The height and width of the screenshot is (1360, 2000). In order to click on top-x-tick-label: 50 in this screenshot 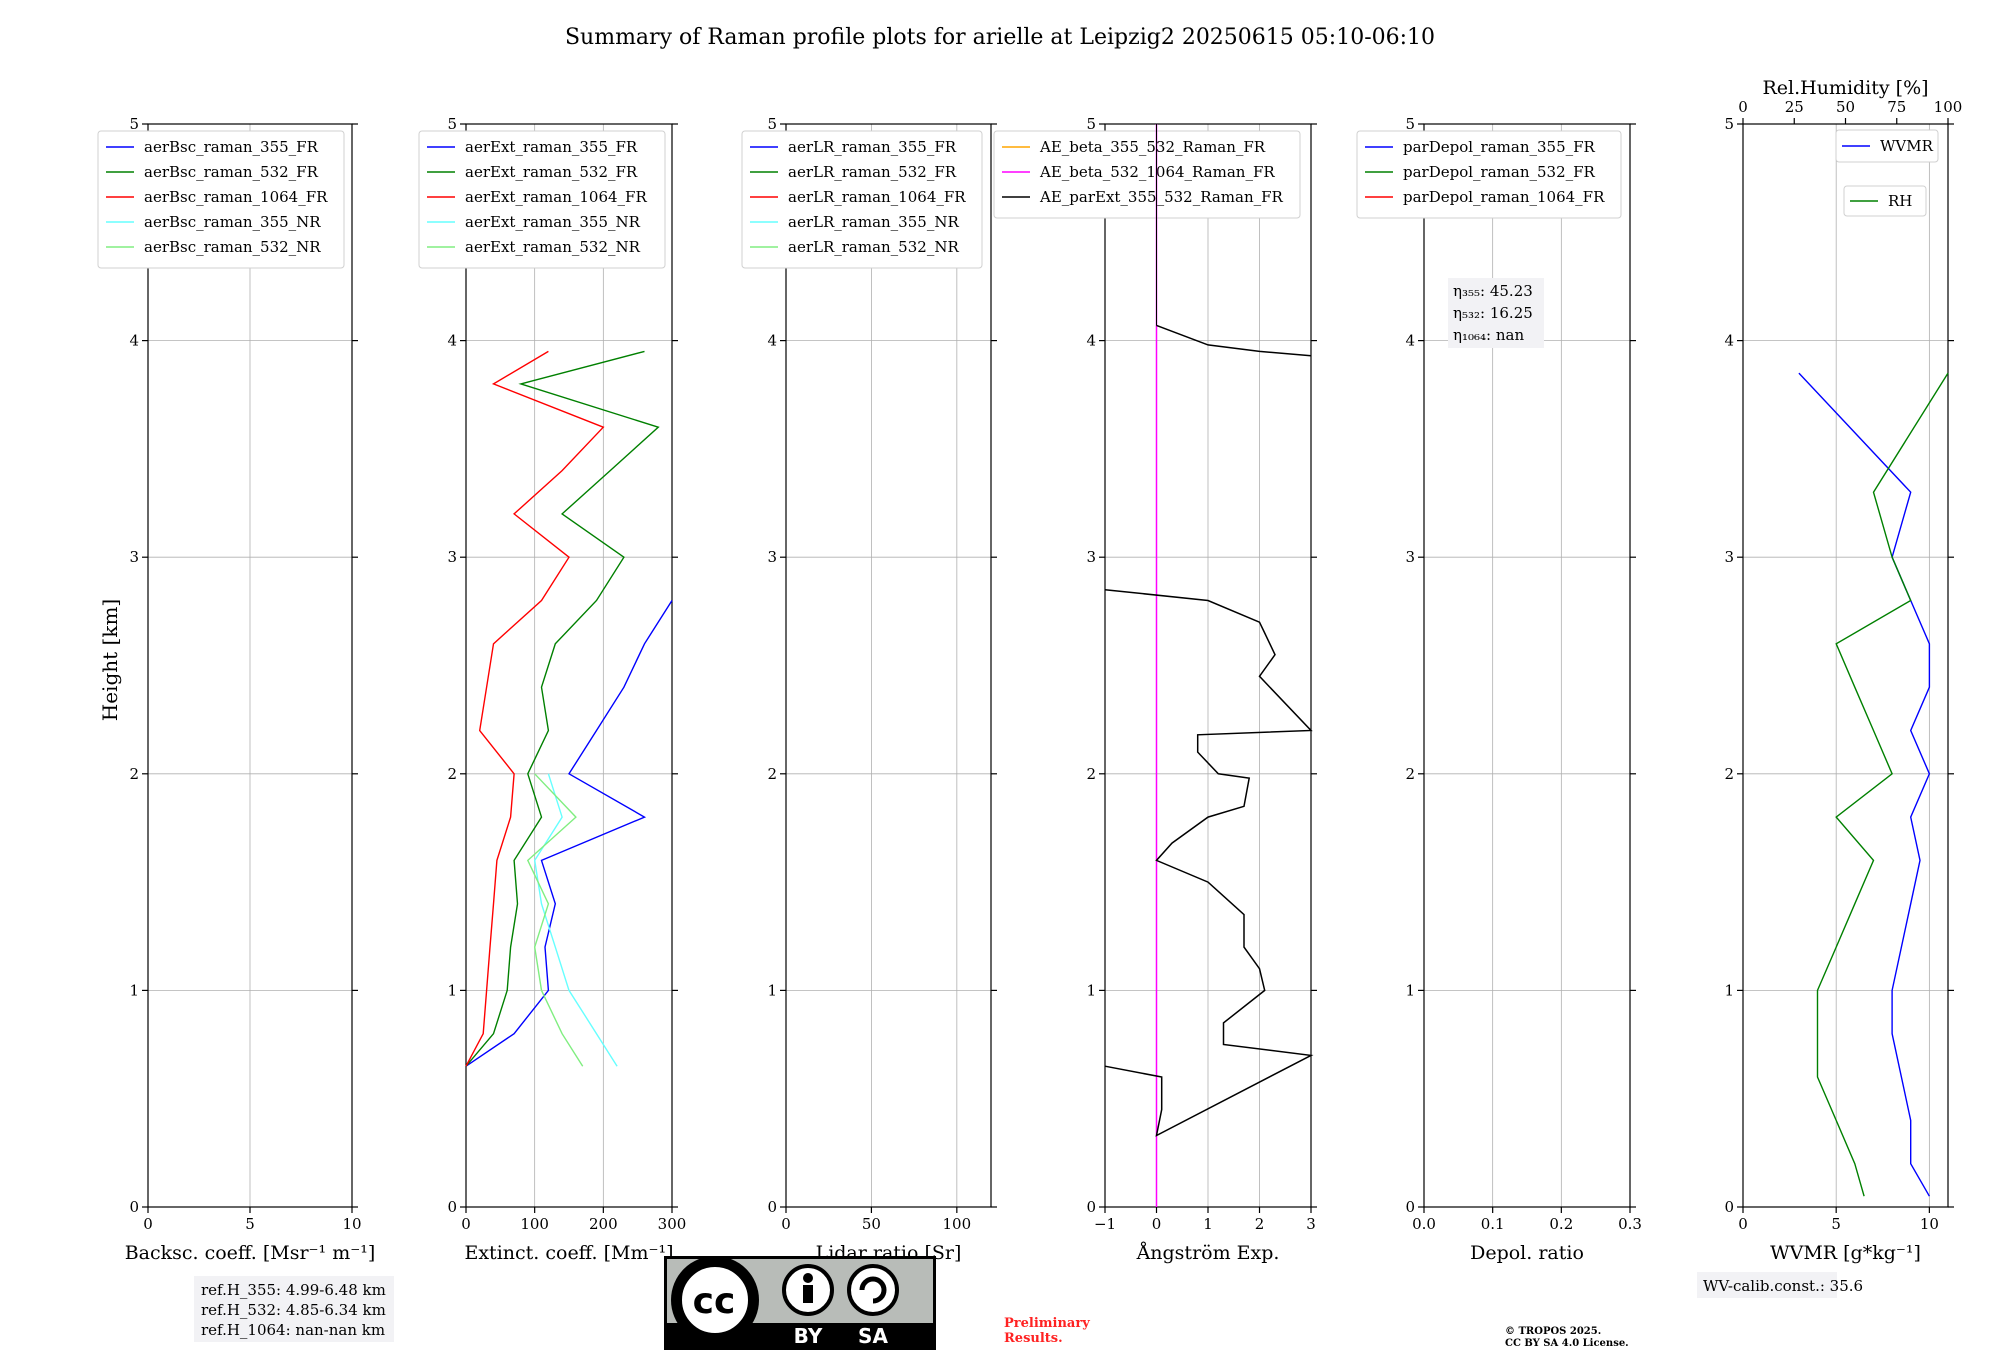, I will do `click(1845, 107)`.